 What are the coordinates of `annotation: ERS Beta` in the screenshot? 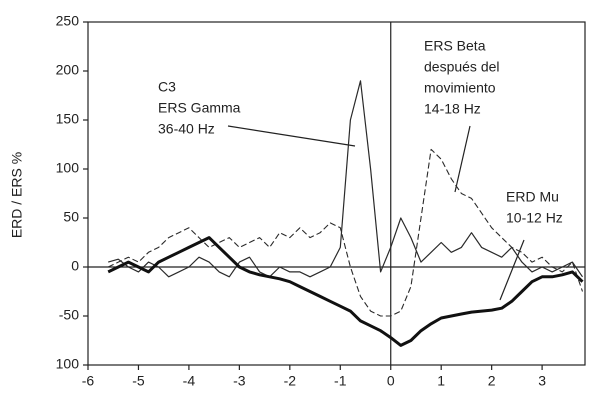 It's located at (455, 46).